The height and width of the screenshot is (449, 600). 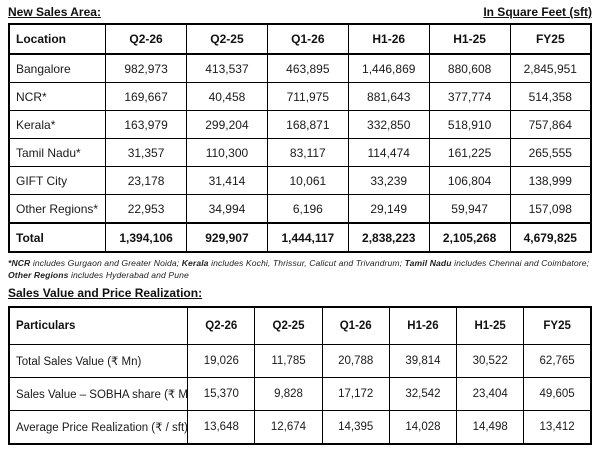 What do you see at coordinates (98, 361) in the screenshot?
I see `row-label: Total Sales Value (₹ Mn)` at bounding box center [98, 361].